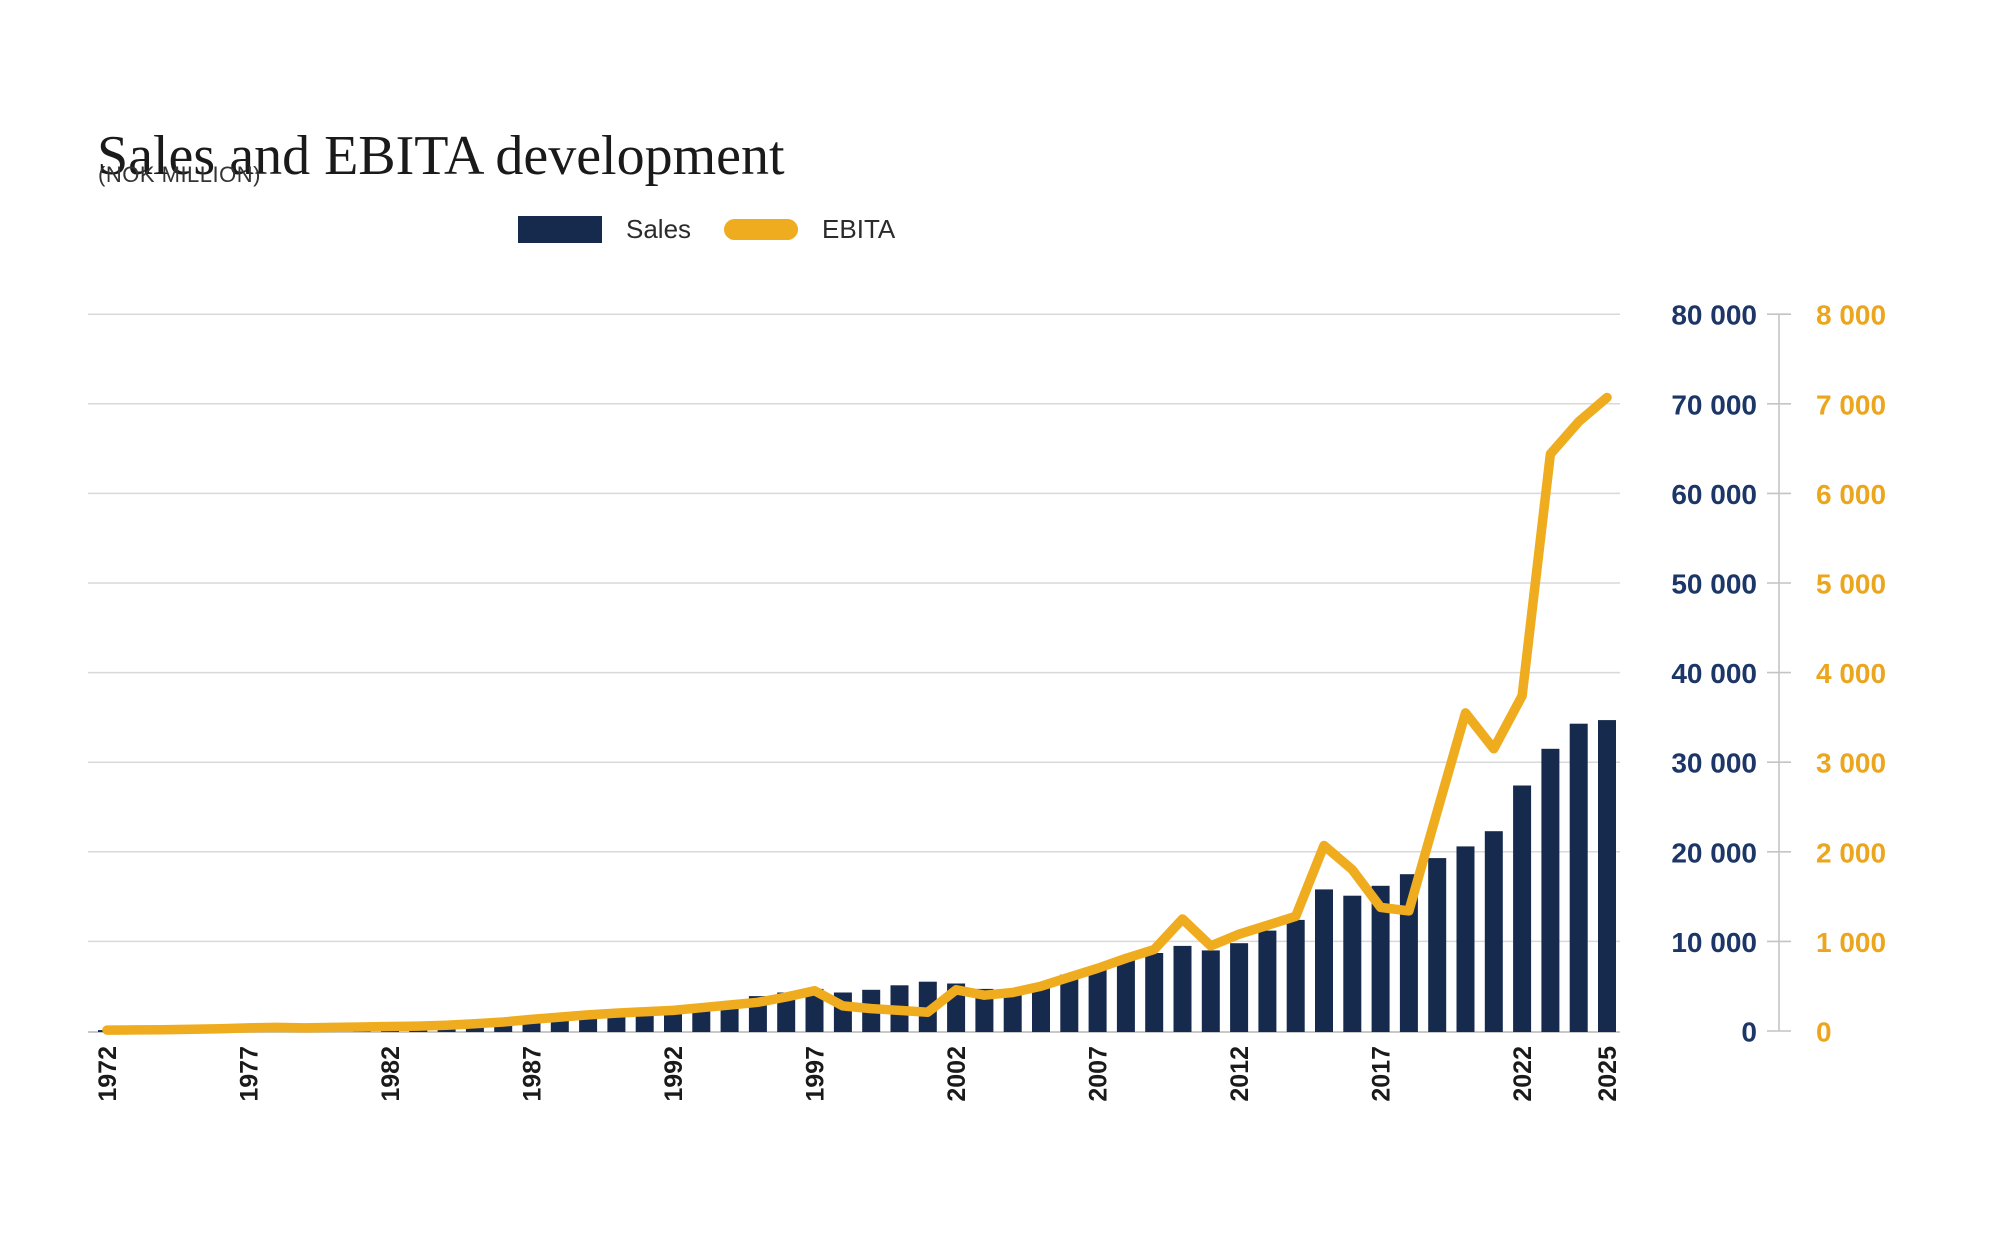 Image resolution: width=2001 pixels, height=1251 pixels. Describe the element at coordinates (1210, 991) in the screenshot. I see `sales-bar-2011` at that location.